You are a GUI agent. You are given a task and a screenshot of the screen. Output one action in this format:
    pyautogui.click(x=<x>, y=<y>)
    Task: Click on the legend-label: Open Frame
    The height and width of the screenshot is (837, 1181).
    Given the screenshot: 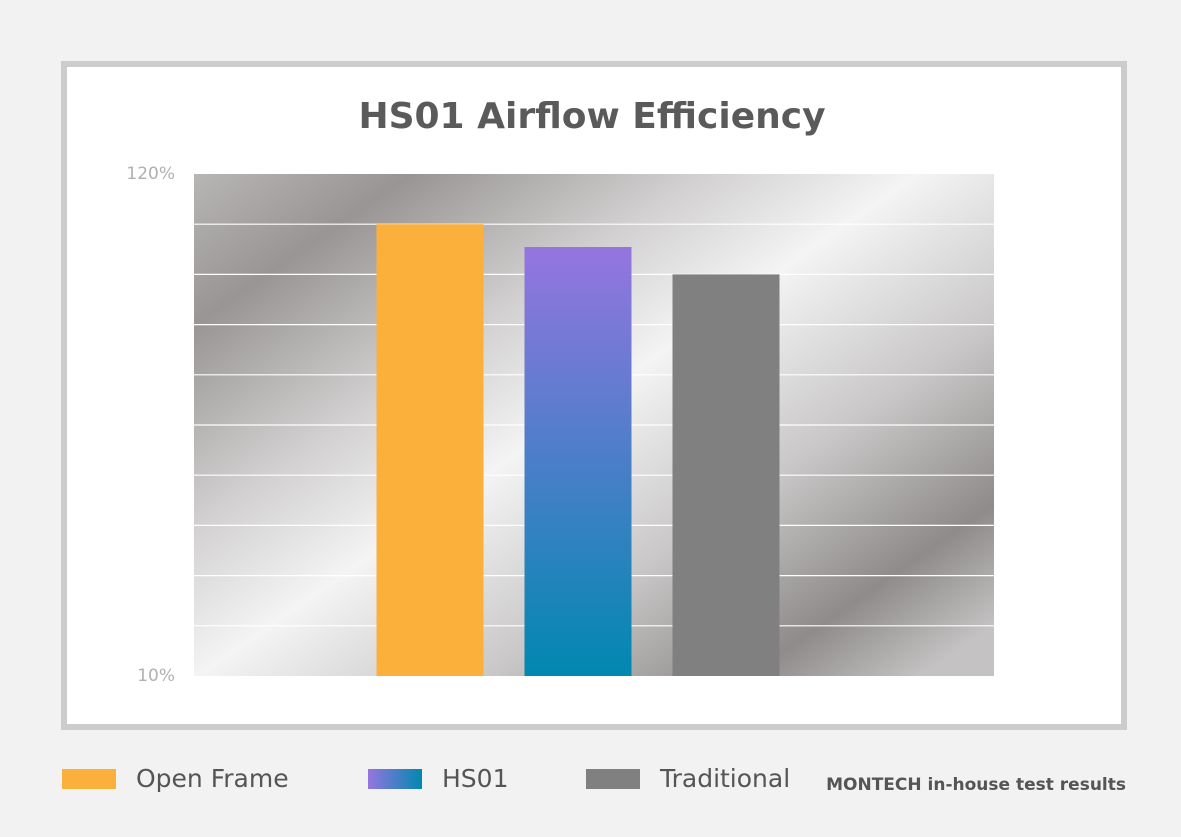 What is the action you would take?
    pyautogui.click(x=212, y=778)
    